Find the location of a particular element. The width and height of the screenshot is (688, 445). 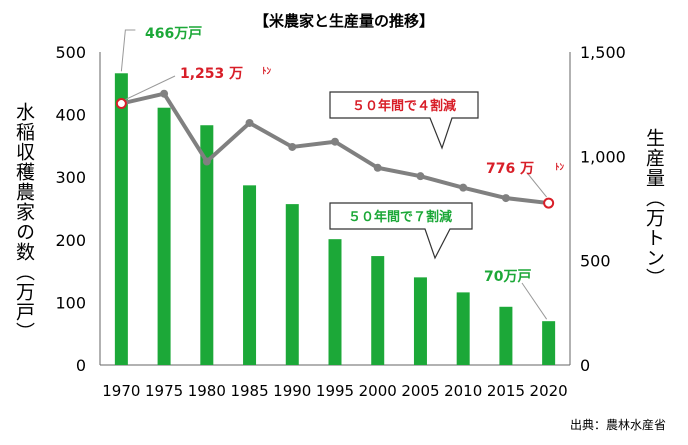

right-axis-label: 生産量（万トン） is located at coordinates (654, 208).